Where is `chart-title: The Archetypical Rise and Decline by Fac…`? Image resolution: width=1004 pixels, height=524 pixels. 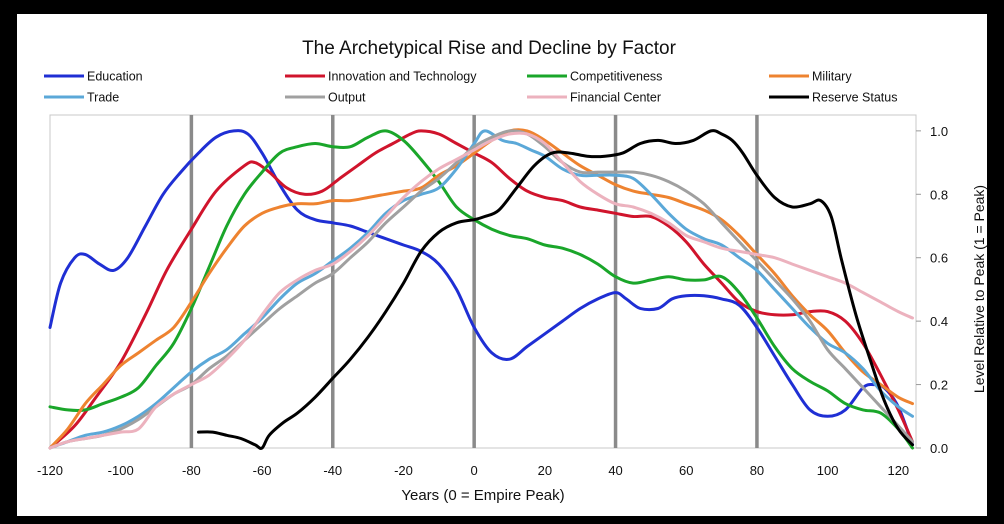 chart-title: The Archetypical Rise and Decline by Fac… is located at coordinates (489, 48).